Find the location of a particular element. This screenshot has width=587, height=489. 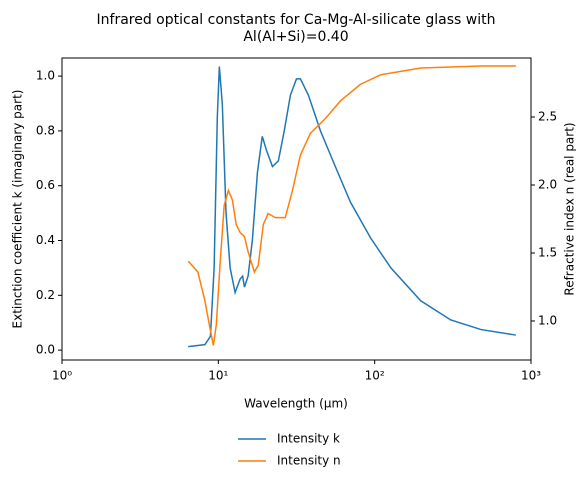

y-tick-label: 0.6 is located at coordinates (45, 185).